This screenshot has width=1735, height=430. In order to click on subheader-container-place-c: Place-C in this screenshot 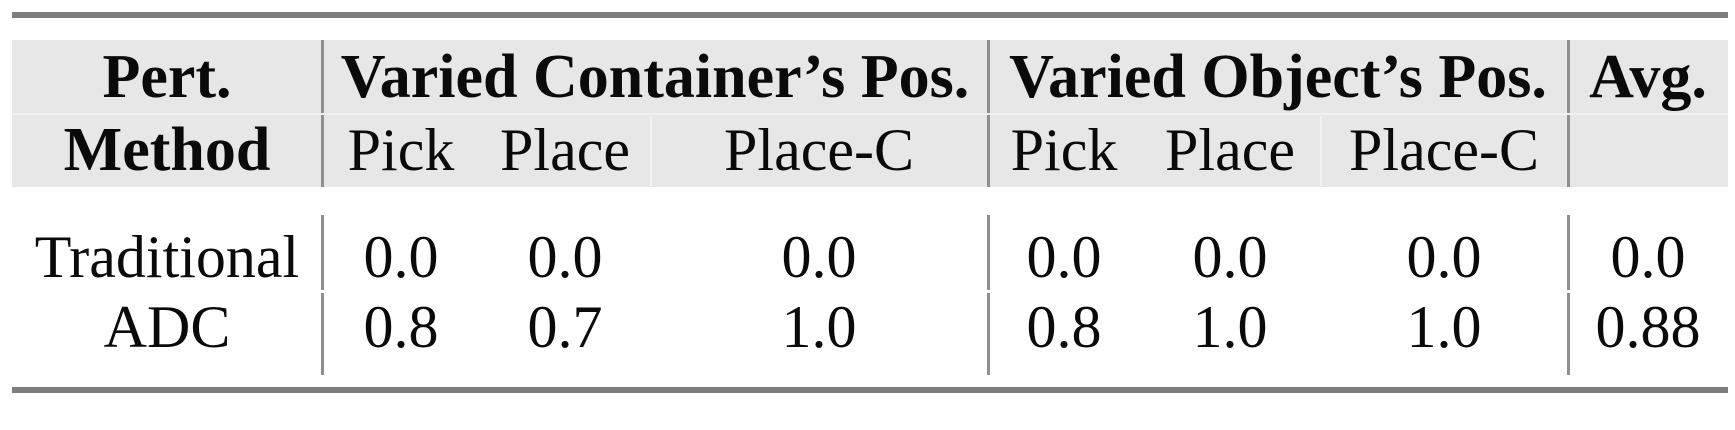, I will do `click(819, 150)`.